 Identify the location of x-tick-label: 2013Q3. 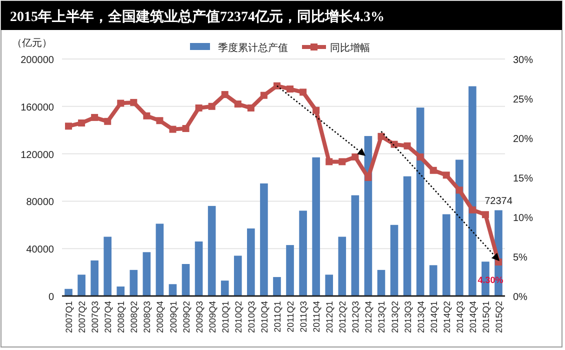
(407, 317).